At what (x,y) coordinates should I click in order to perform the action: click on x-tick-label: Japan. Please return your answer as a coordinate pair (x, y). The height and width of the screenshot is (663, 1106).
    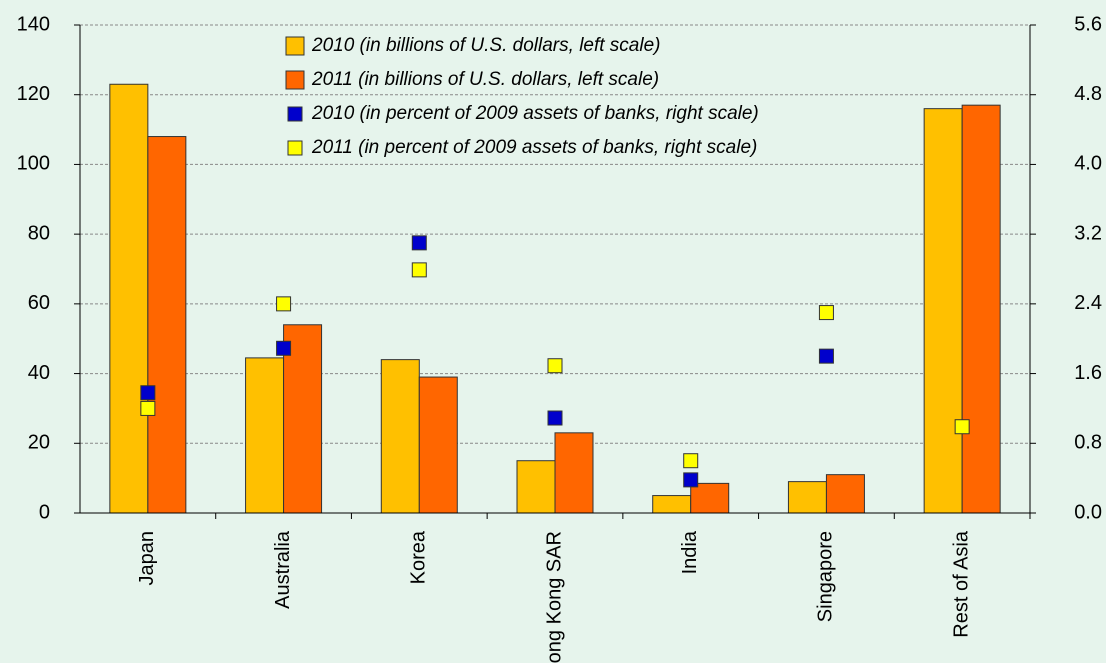
    Looking at the image, I should click on (147, 558).